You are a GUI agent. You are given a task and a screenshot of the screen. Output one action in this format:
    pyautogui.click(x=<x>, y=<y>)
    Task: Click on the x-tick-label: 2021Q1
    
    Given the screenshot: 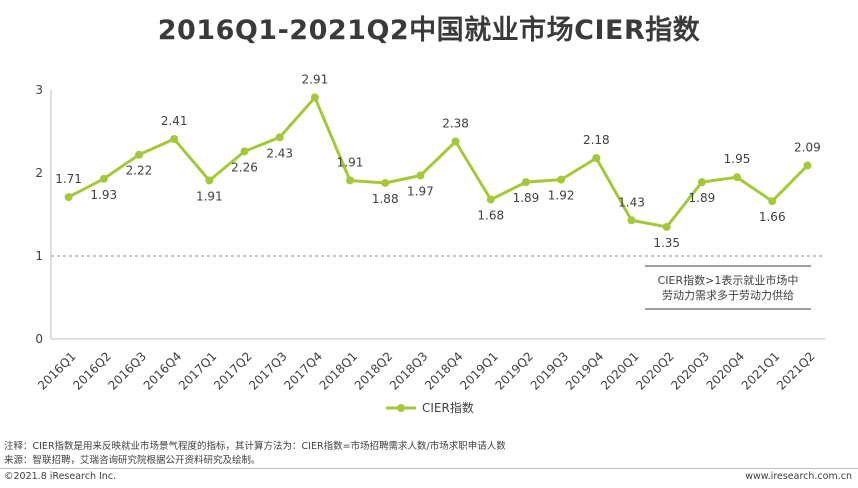 What is the action you would take?
    pyautogui.click(x=761, y=371)
    